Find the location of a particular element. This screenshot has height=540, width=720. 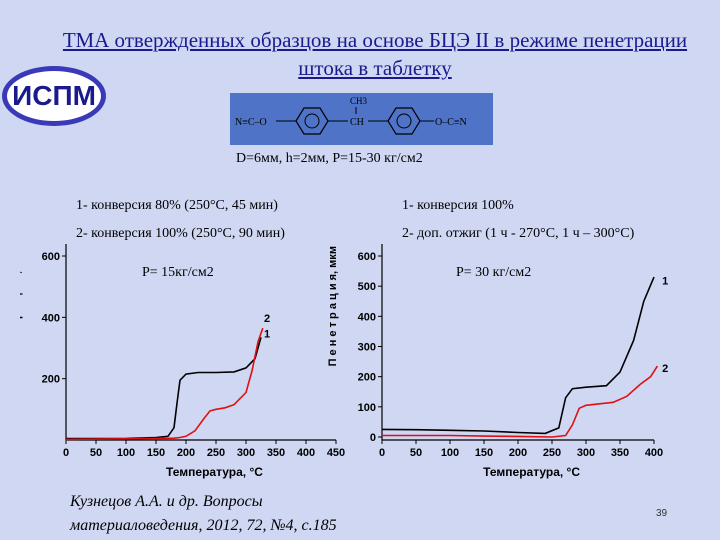

chart-left-title: P= 15кг/см2 is located at coordinates (178, 272).